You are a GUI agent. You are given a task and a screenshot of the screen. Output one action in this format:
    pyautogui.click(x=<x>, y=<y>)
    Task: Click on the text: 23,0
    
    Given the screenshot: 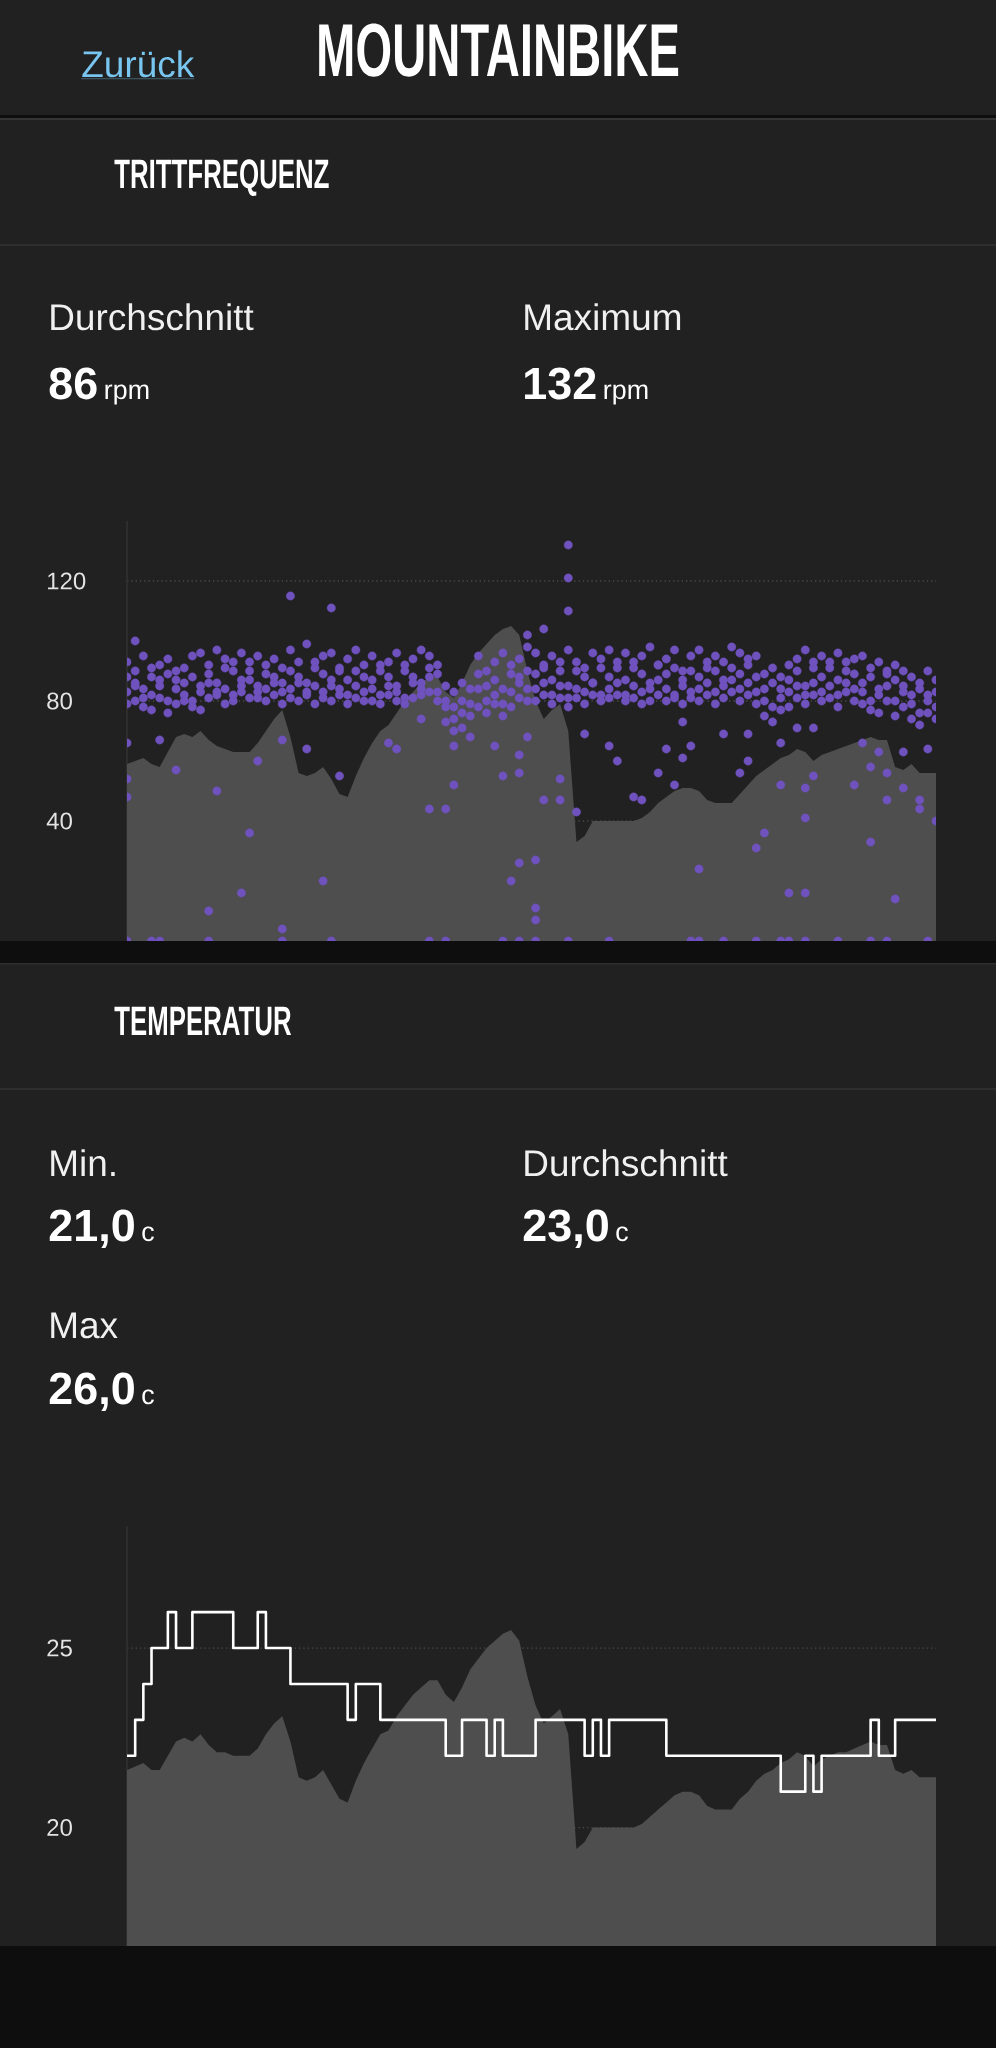 What is the action you would take?
    pyautogui.click(x=565, y=1228)
    